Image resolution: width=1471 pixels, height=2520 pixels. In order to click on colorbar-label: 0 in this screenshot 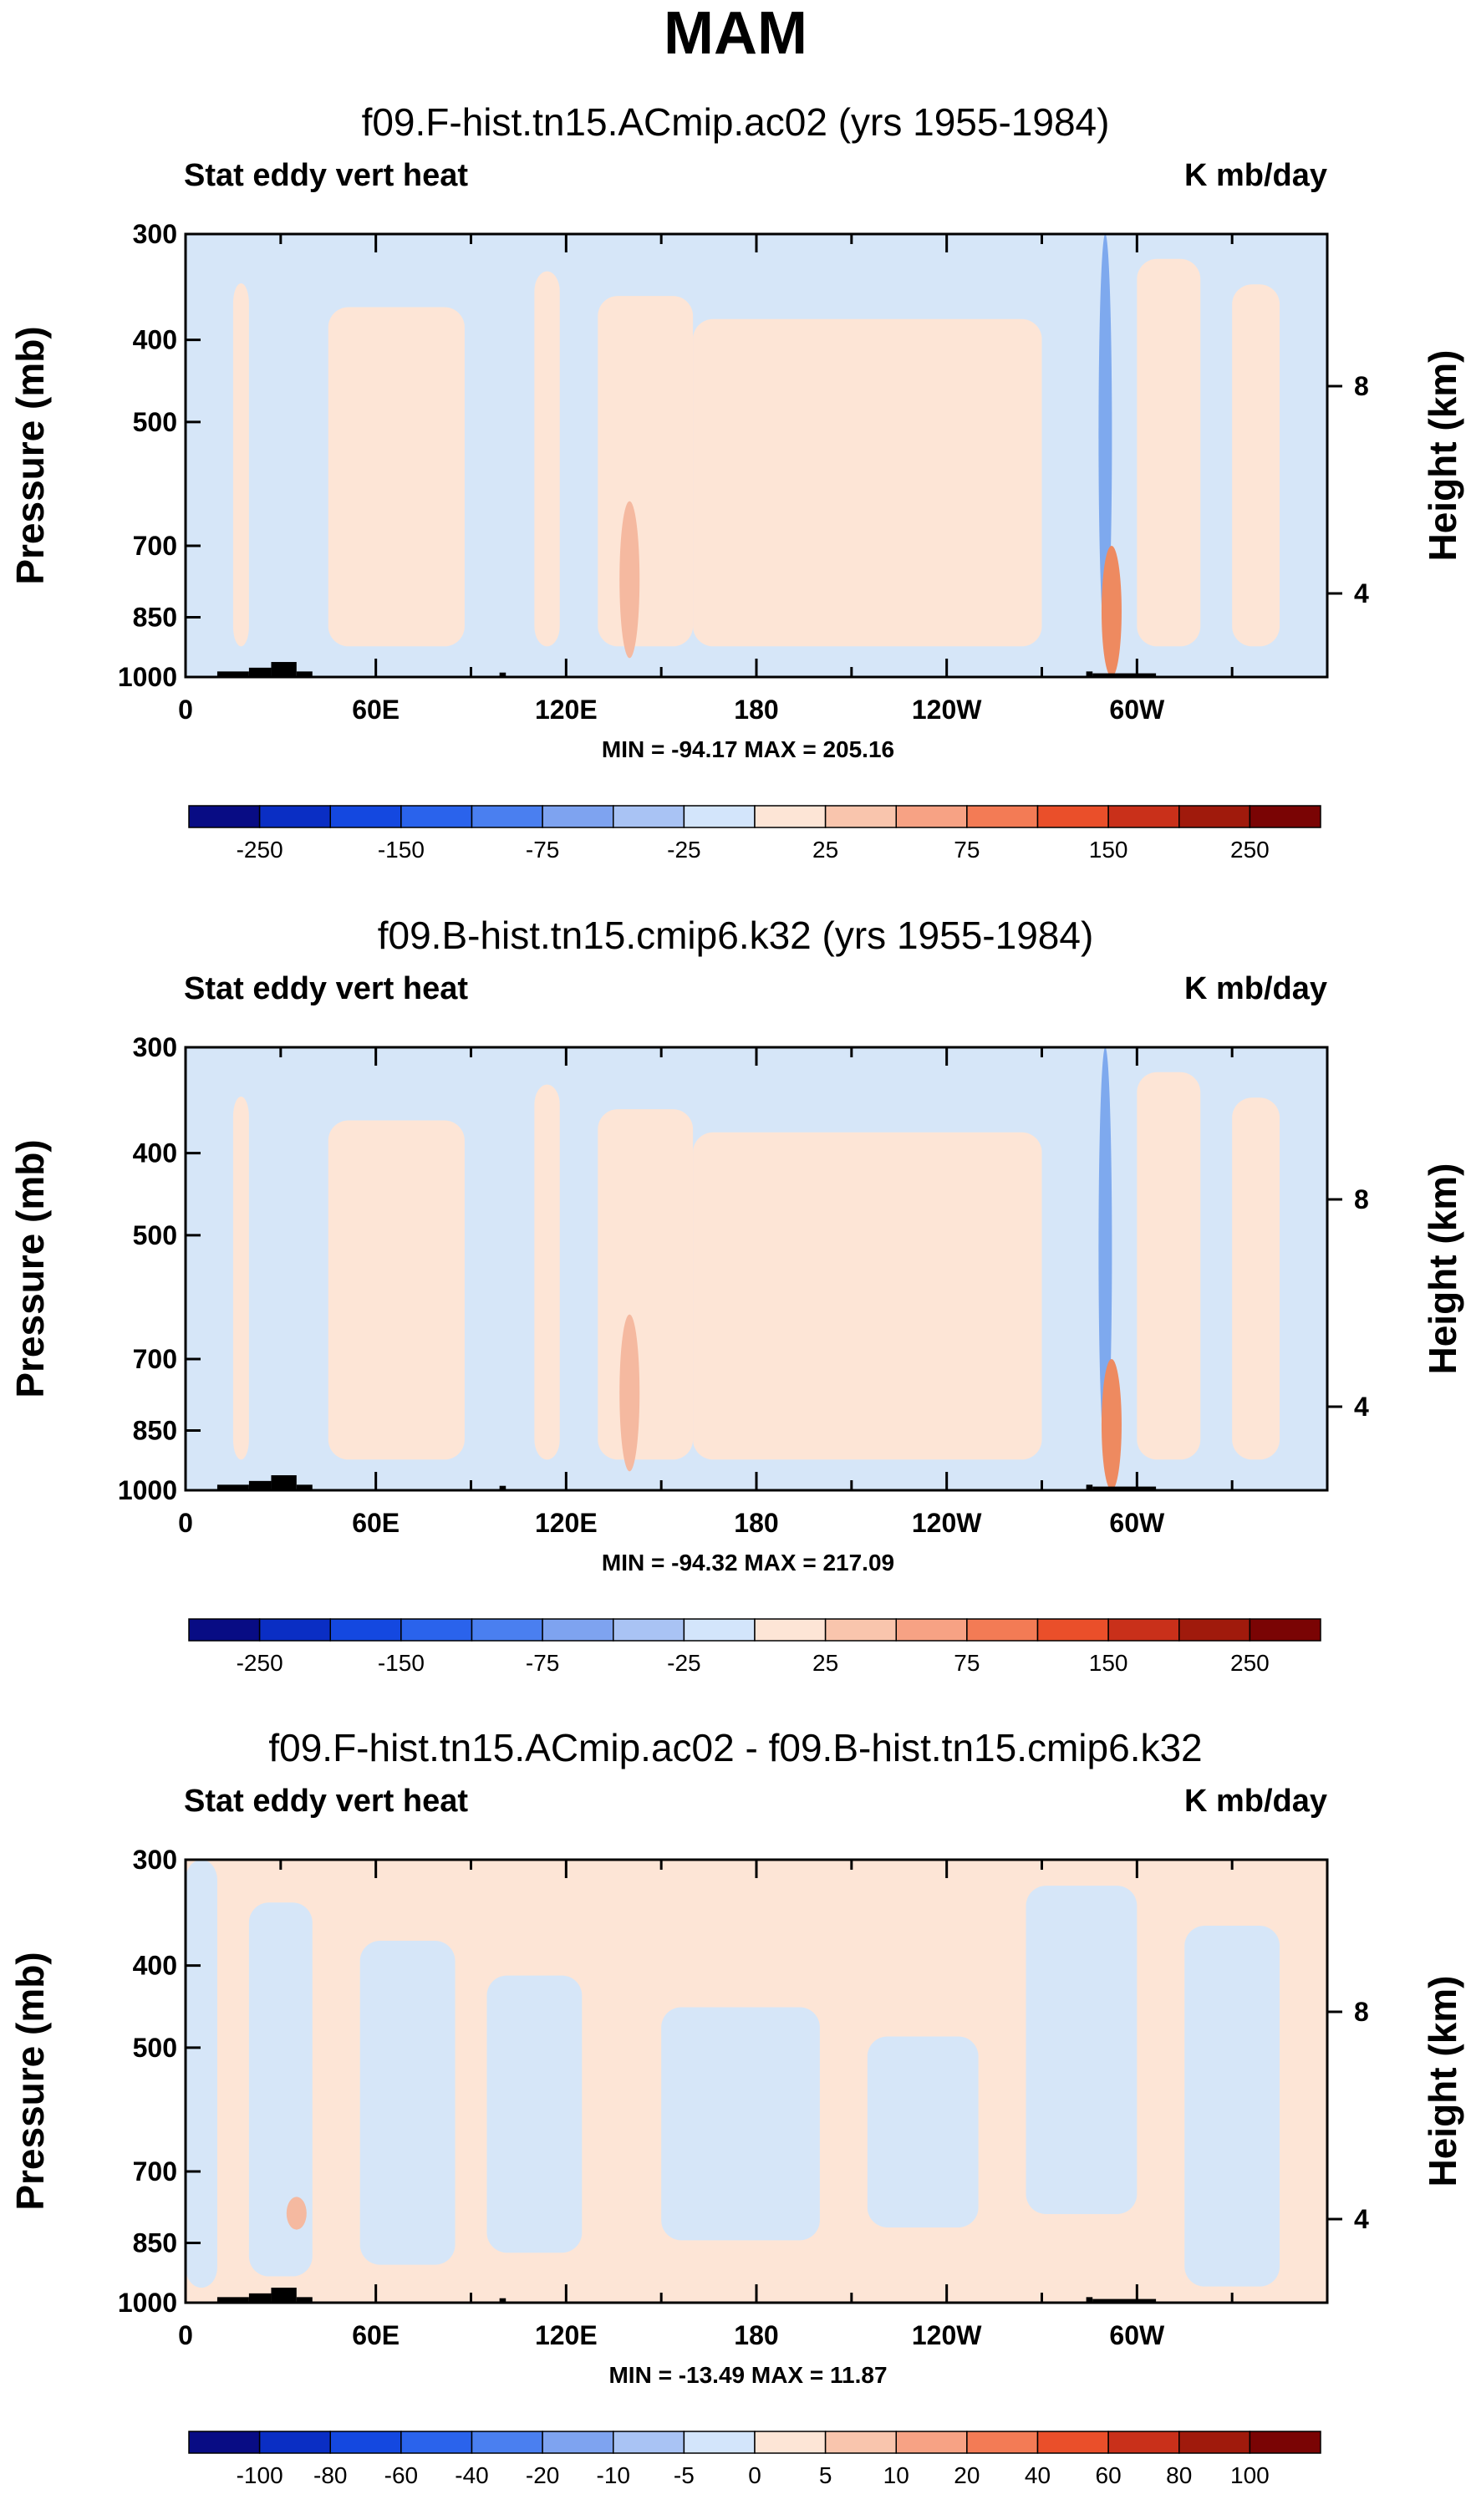, I will do `click(754, 2475)`.